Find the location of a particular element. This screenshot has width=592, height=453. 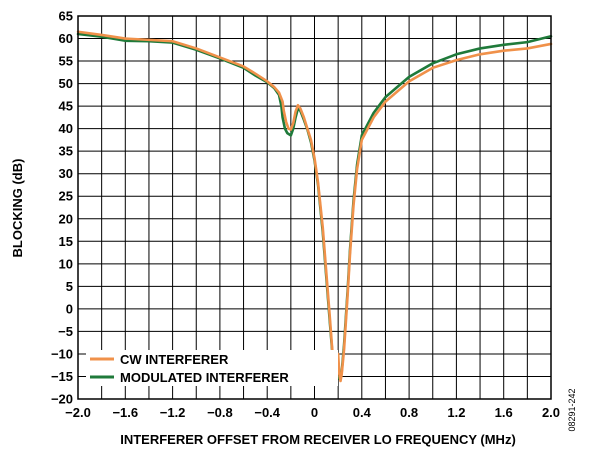

y-tick-label: 10 is located at coordinates (66, 263).